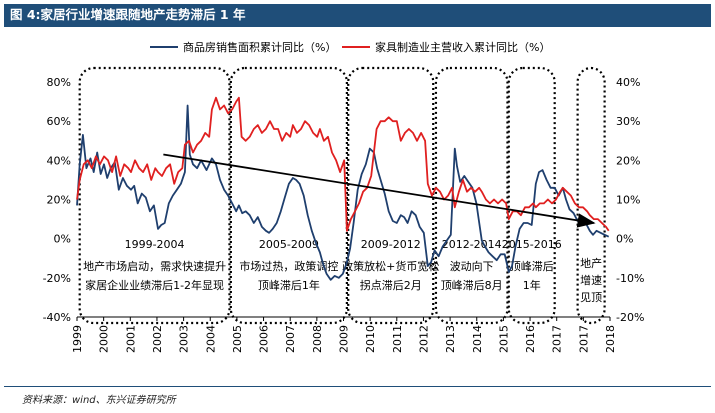 The height and width of the screenshot is (413, 715). Describe the element at coordinates (289, 244) in the screenshot. I see `period-2005-2009-title: 2005-2009` at that location.